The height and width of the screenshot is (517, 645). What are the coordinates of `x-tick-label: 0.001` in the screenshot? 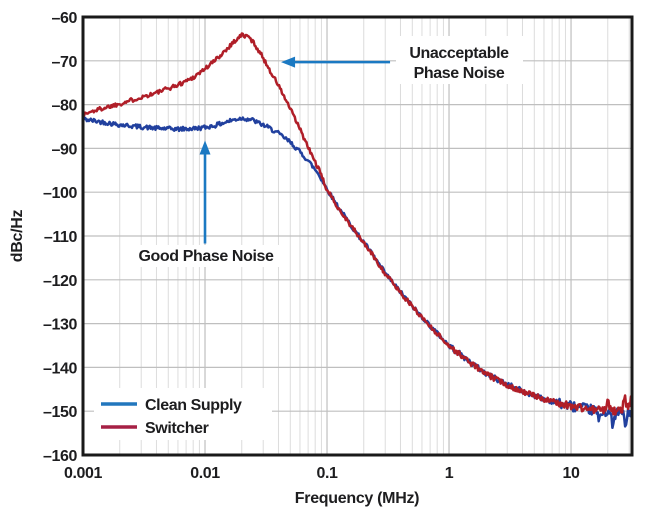 It's located at (83, 473).